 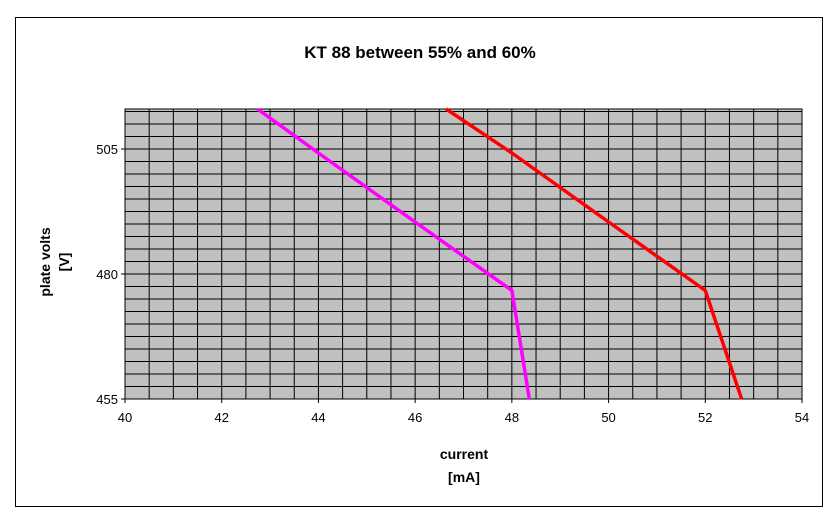 I want to click on y-tick-label: 480, so click(x=107, y=274).